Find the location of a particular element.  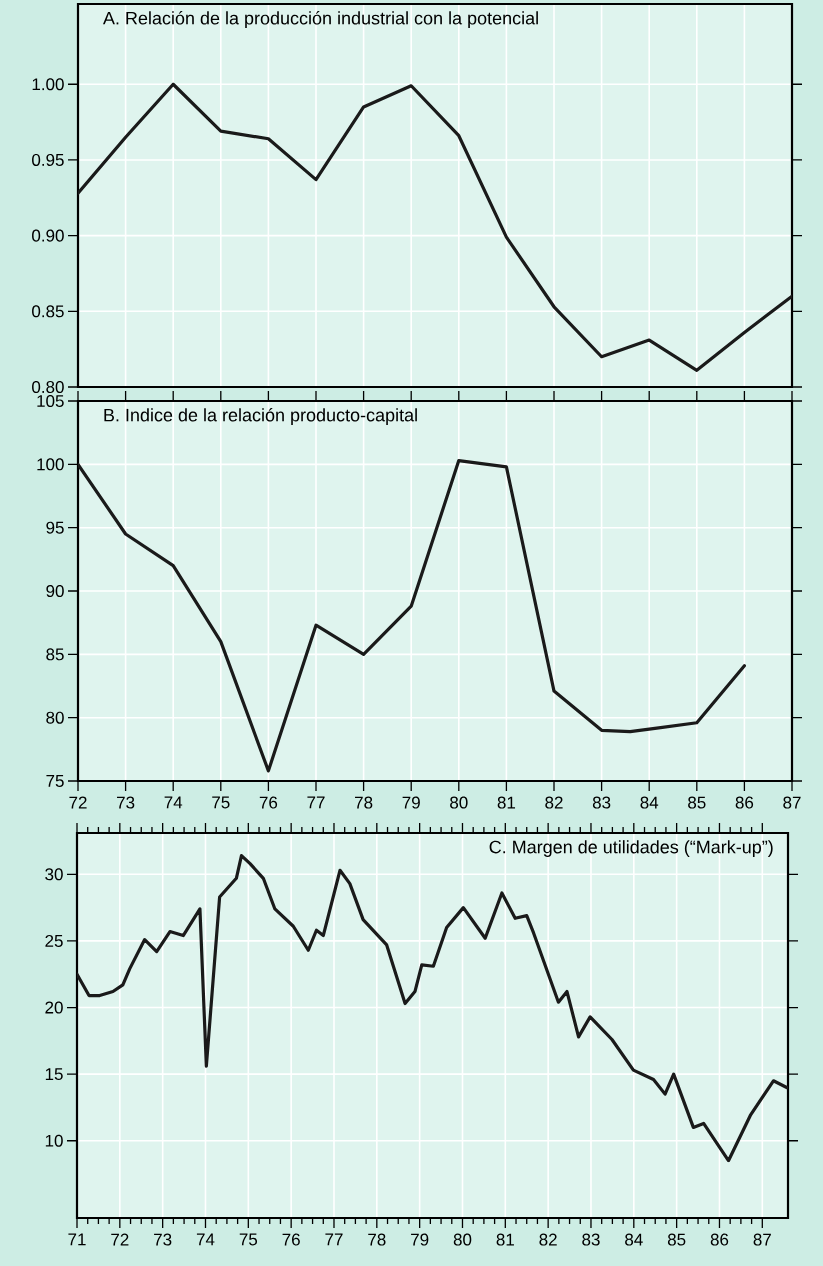

y-tick-label: 20 is located at coordinates (54, 1007).